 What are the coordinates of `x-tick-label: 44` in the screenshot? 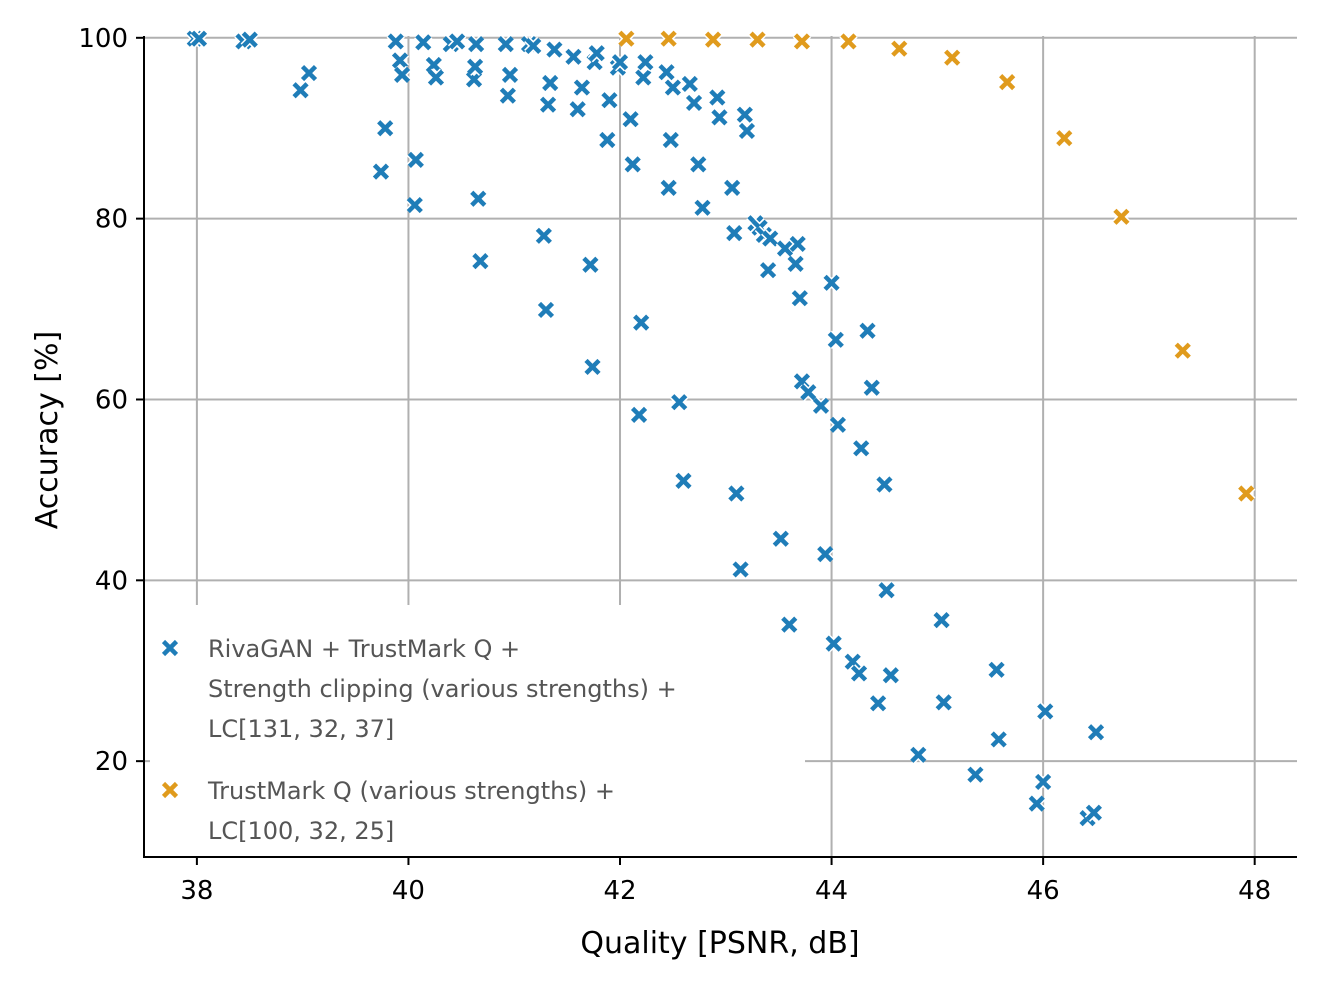 It's located at (831, 891).